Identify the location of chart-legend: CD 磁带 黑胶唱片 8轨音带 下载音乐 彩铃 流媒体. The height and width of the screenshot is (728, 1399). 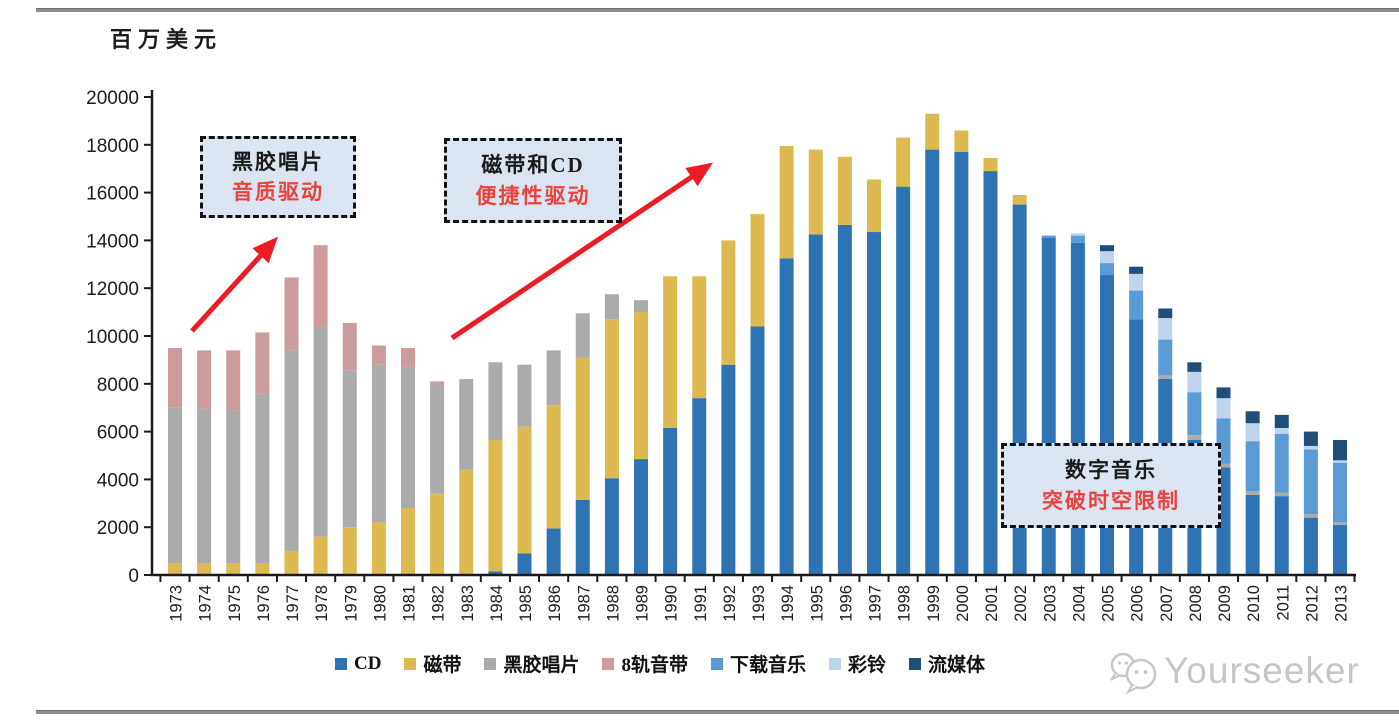
(660, 663).